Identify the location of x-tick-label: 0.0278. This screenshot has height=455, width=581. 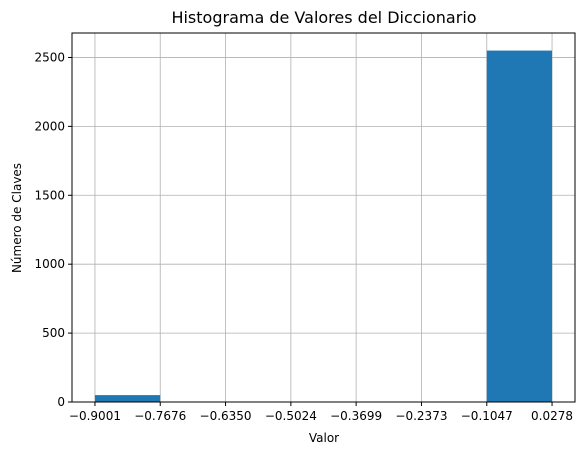
(552, 416).